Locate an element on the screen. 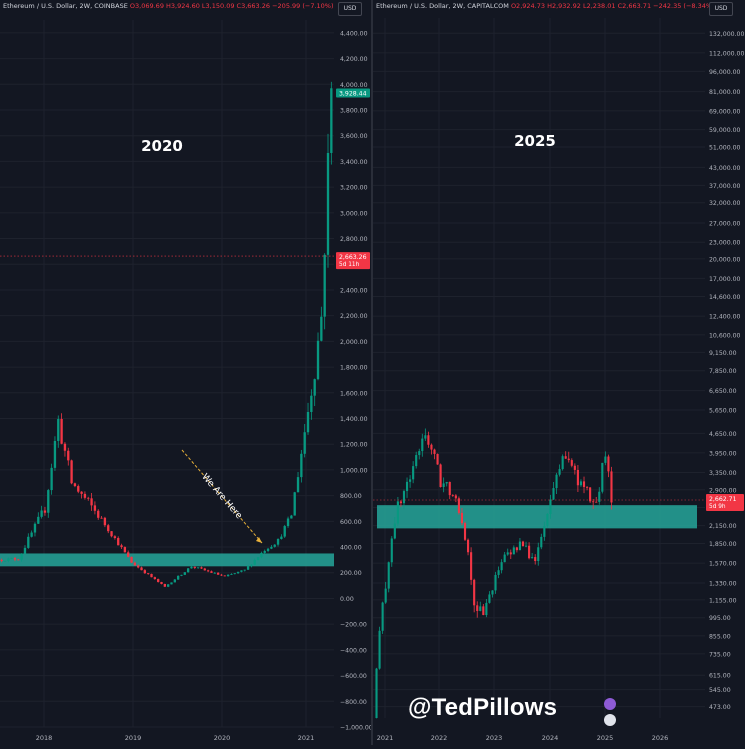  right-y-tick-label: 69,000.00 is located at coordinates (725, 111).